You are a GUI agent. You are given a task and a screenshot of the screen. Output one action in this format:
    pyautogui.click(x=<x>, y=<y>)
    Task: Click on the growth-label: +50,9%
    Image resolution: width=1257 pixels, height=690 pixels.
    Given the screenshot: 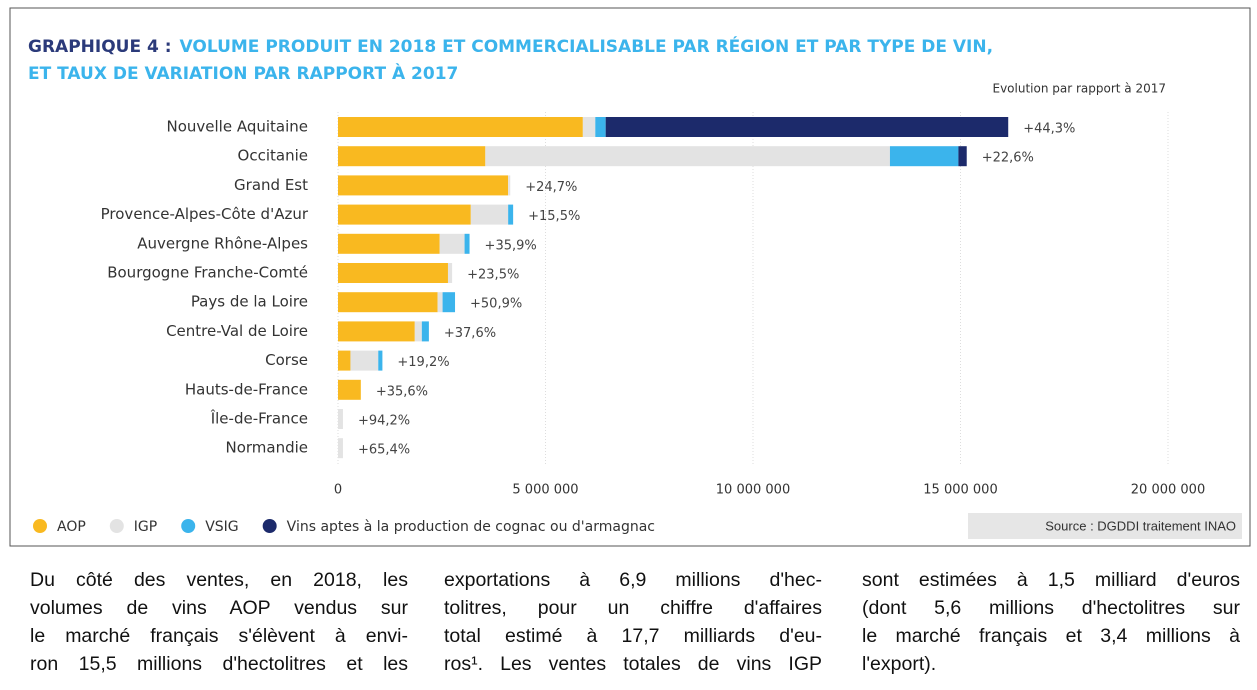 What is the action you would take?
    pyautogui.click(x=496, y=304)
    